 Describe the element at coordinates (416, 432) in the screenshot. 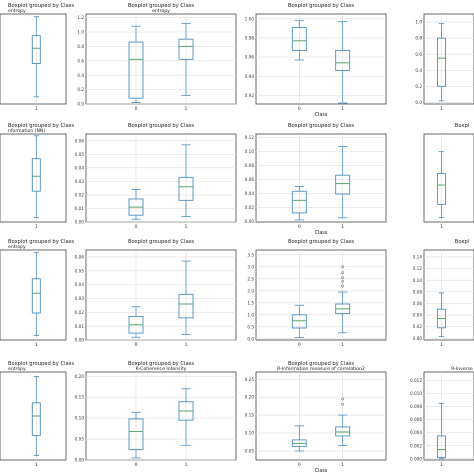

I see `y-tick-label: 0.004` at that location.